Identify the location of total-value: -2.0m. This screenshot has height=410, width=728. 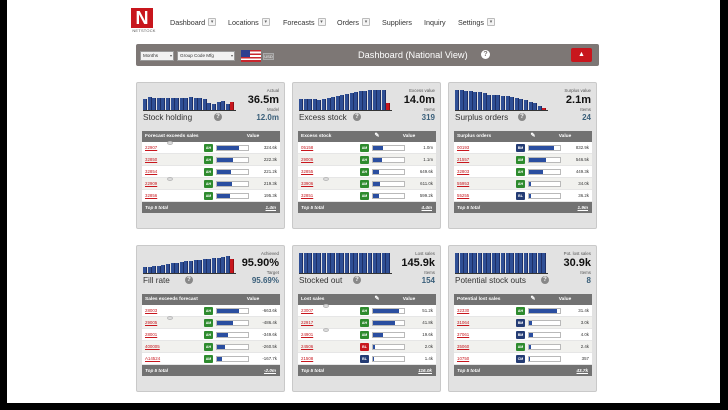
(269, 370).